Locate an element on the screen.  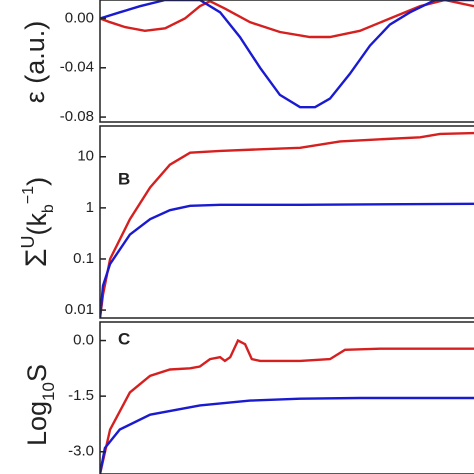
y-tick-label: -0.08 is located at coordinates (77, 116).